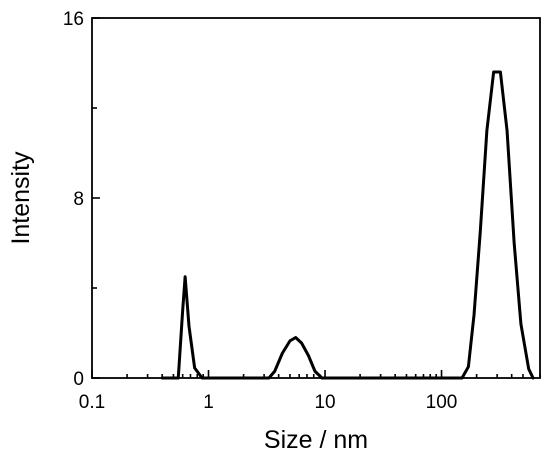 The image size is (550, 460). Describe the element at coordinates (442, 402) in the screenshot. I see `x-tick-label: 100` at that location.